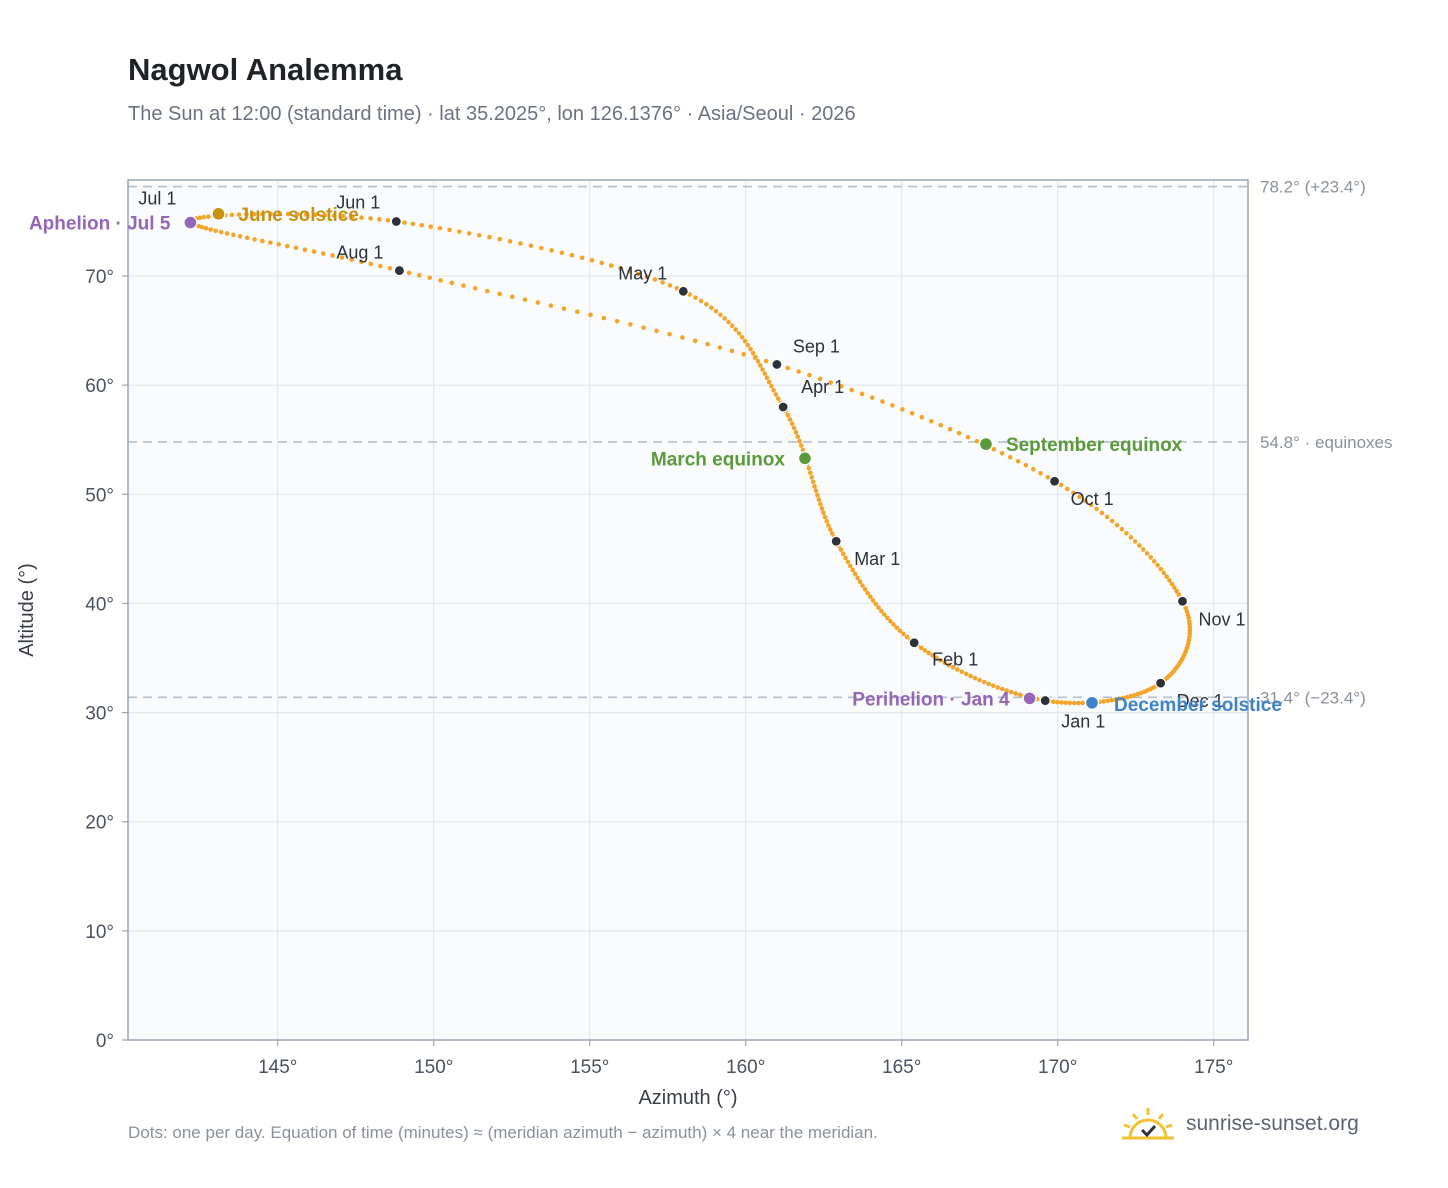  Describe the element at coordinates (1313, 697) in the screenshot. I see `reference-line-label: 31.4° (−23.4°)` at that location.